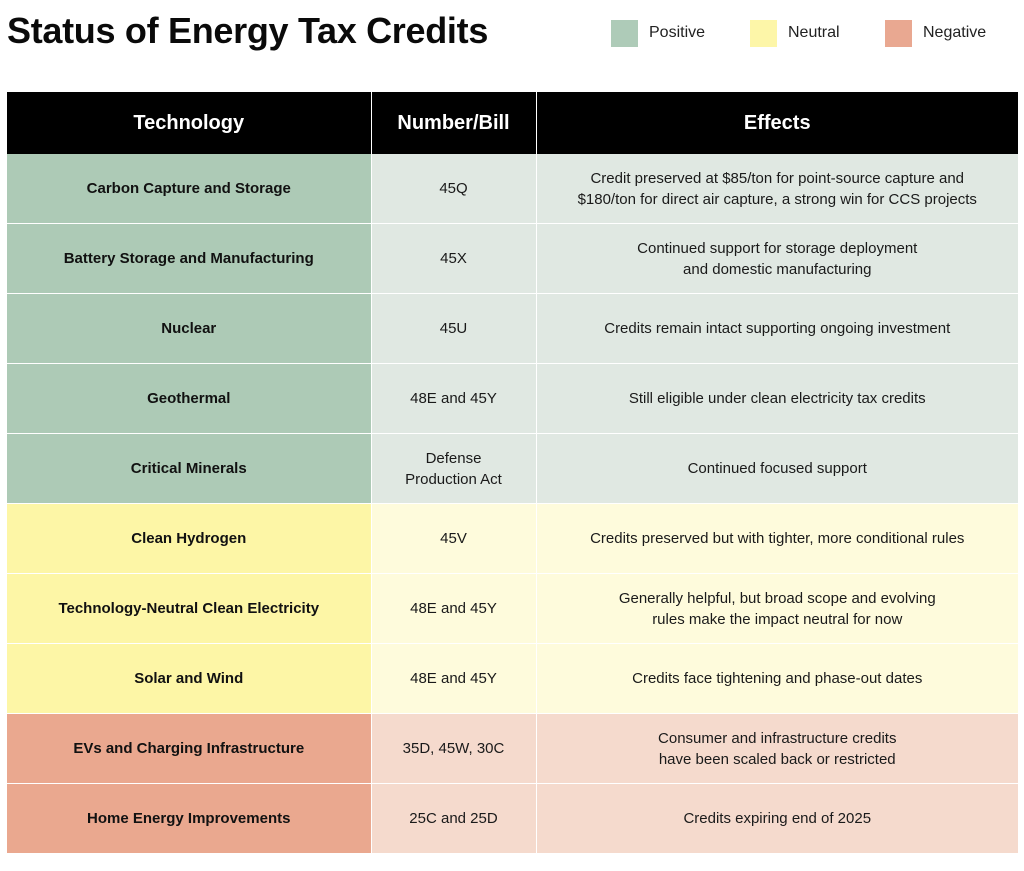 Image resolution: width=1024 pixels, height=871 pixels. What do you see at coordinates (454, 468) in the screenshot?
I see `cell-bill: Defense Production Act` at bounding box center [454, 468].